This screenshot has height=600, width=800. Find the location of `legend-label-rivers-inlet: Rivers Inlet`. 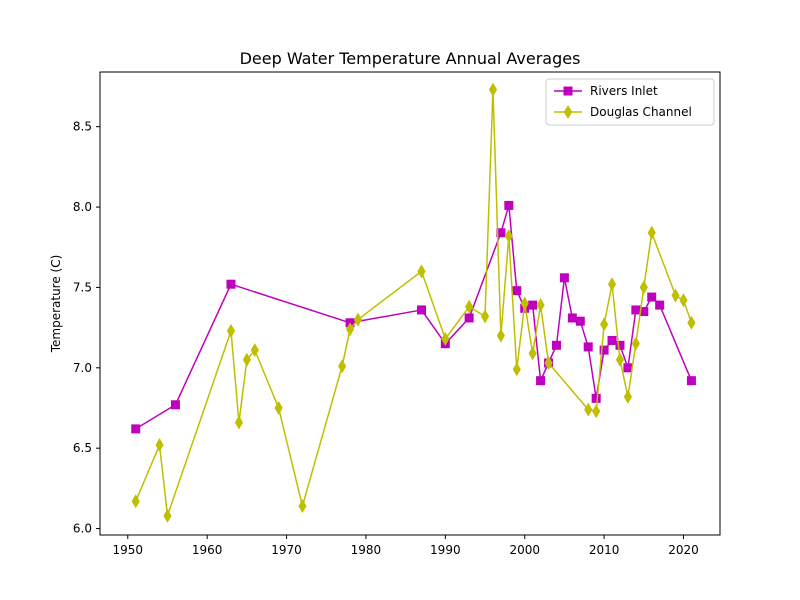

legend-label-rivers-inlet: Rivers Inlet is located at coordinates (624, 91).